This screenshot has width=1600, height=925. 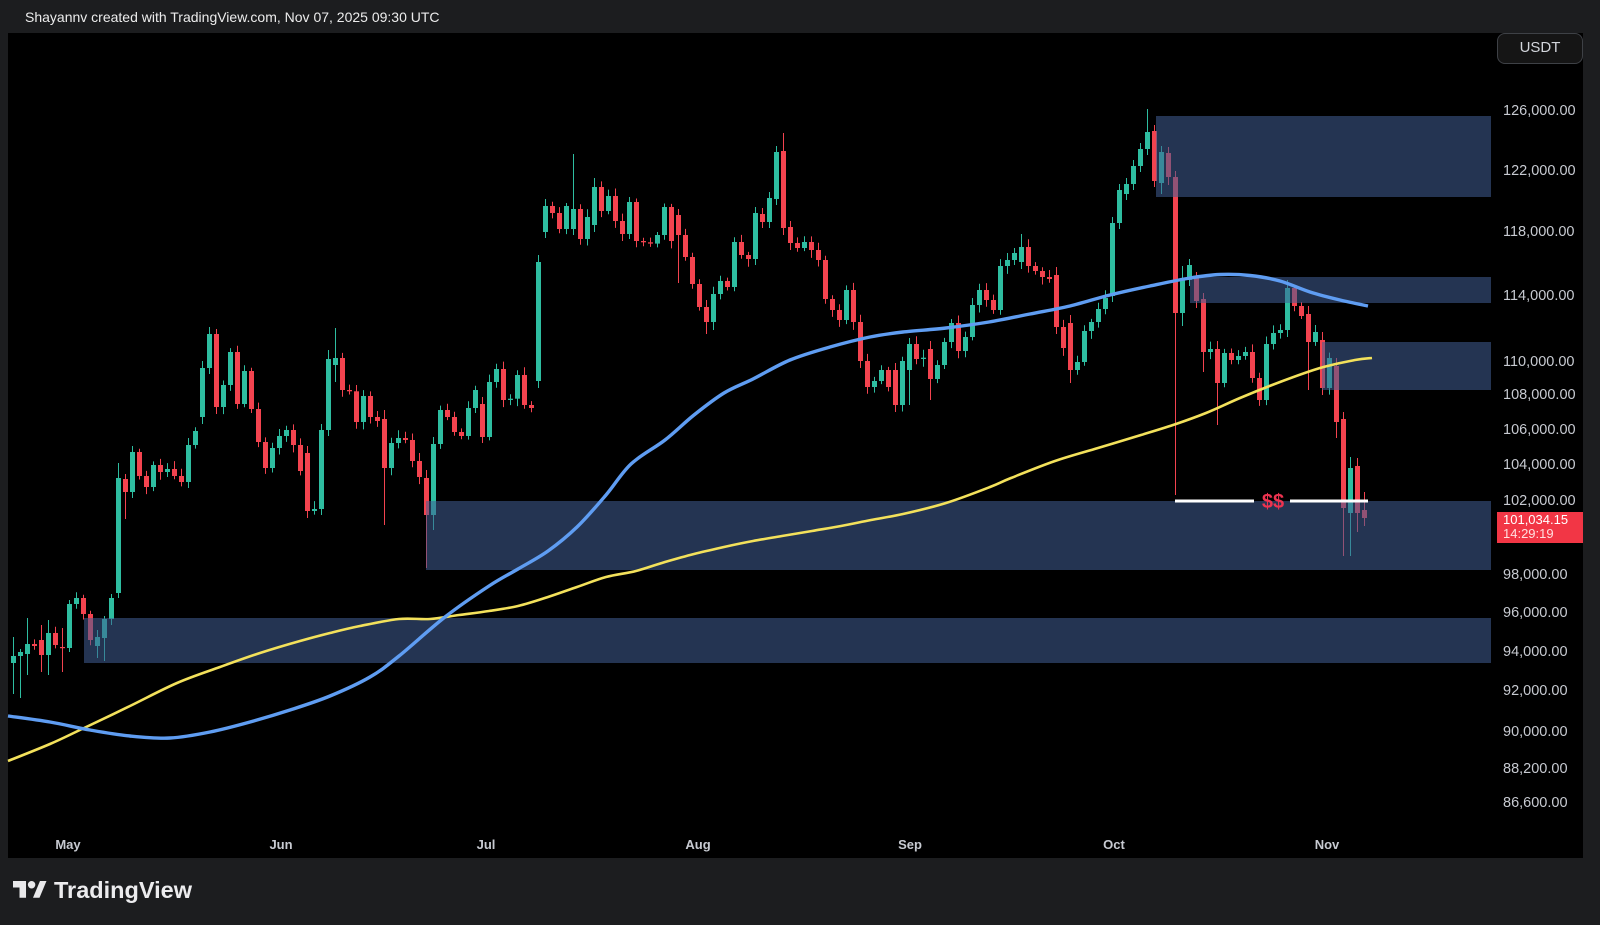 What do you see at coordinates (1539, 465) in the screenshot?
I see `svg-text: 104,000.00` at bounding box center [1539, 465].